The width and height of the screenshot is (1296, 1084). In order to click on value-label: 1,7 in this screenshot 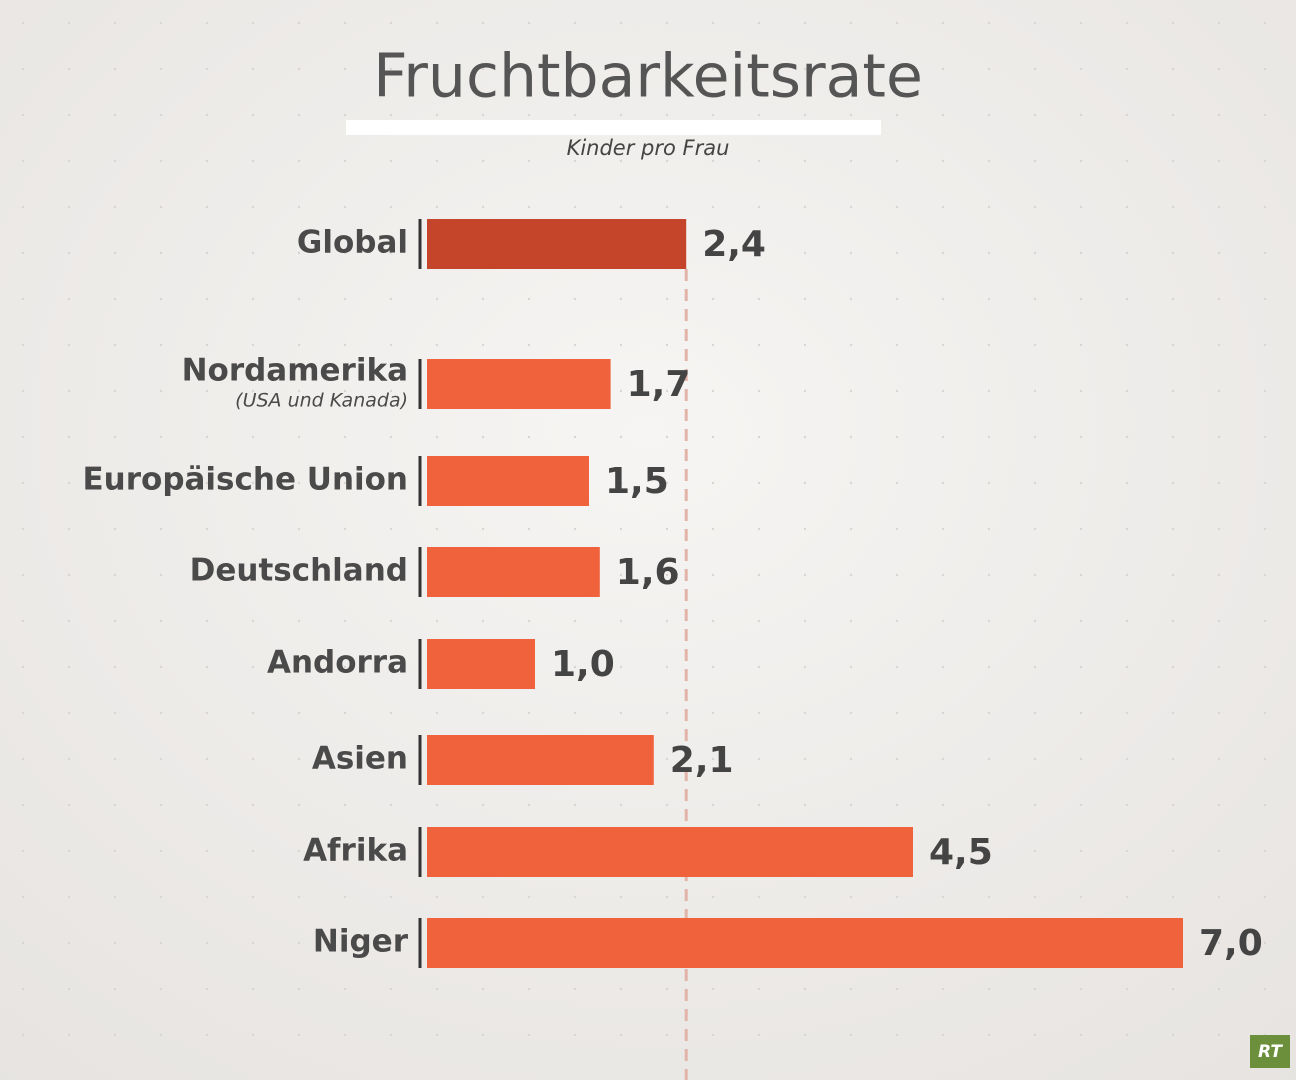, I will do `click(659, 384)`.